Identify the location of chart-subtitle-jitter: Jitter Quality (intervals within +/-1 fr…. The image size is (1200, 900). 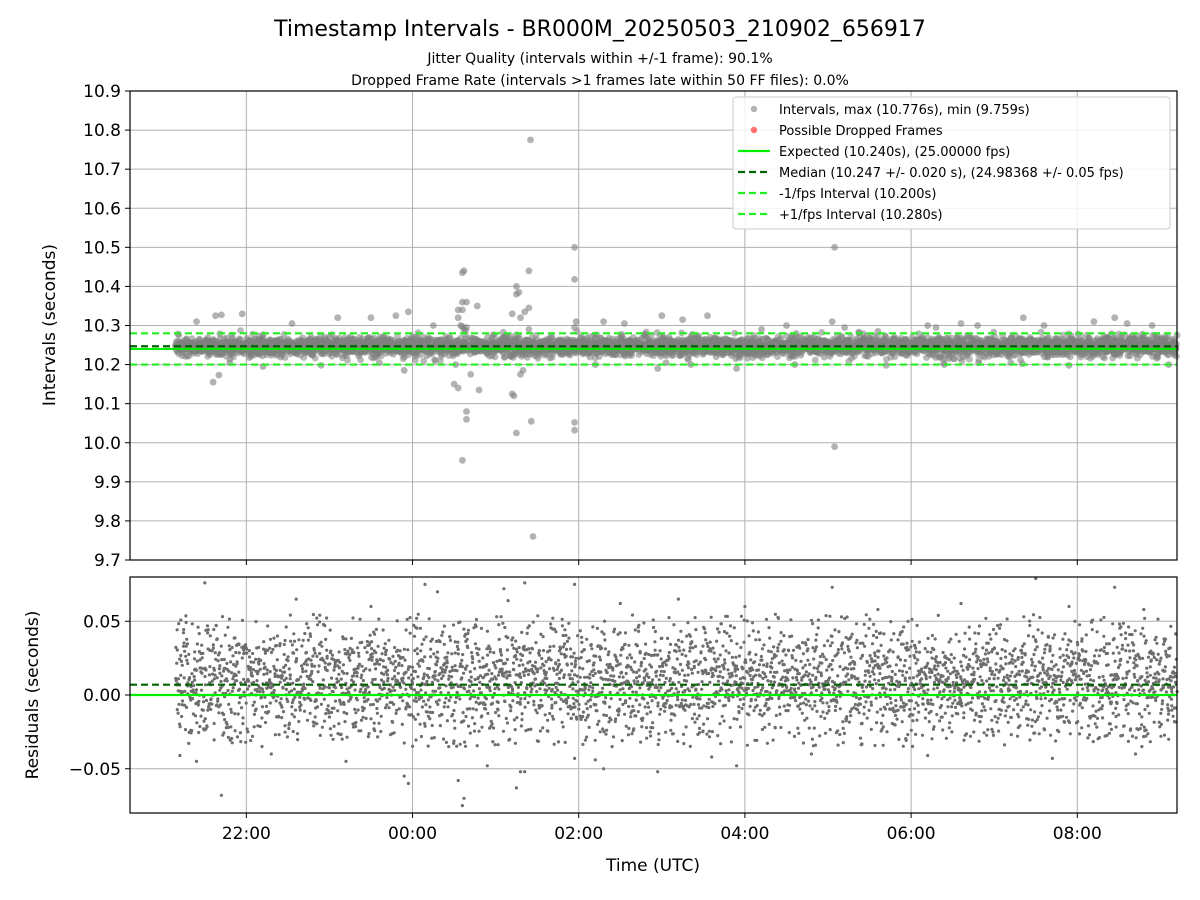
(599, 59).